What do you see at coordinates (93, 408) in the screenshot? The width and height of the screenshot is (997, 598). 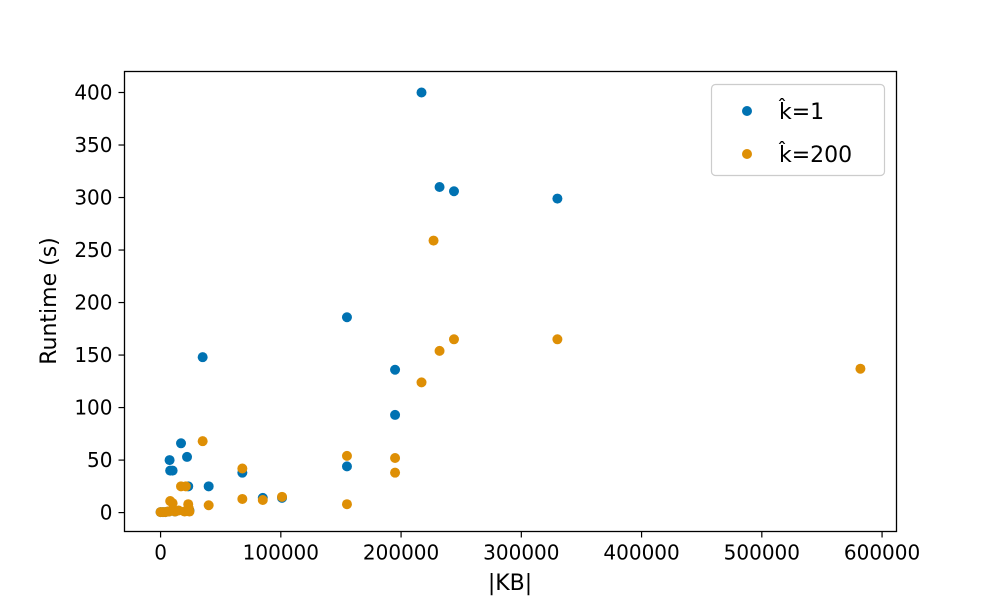 I see `y-tick-label: 100` at bounding box center [93, 408].